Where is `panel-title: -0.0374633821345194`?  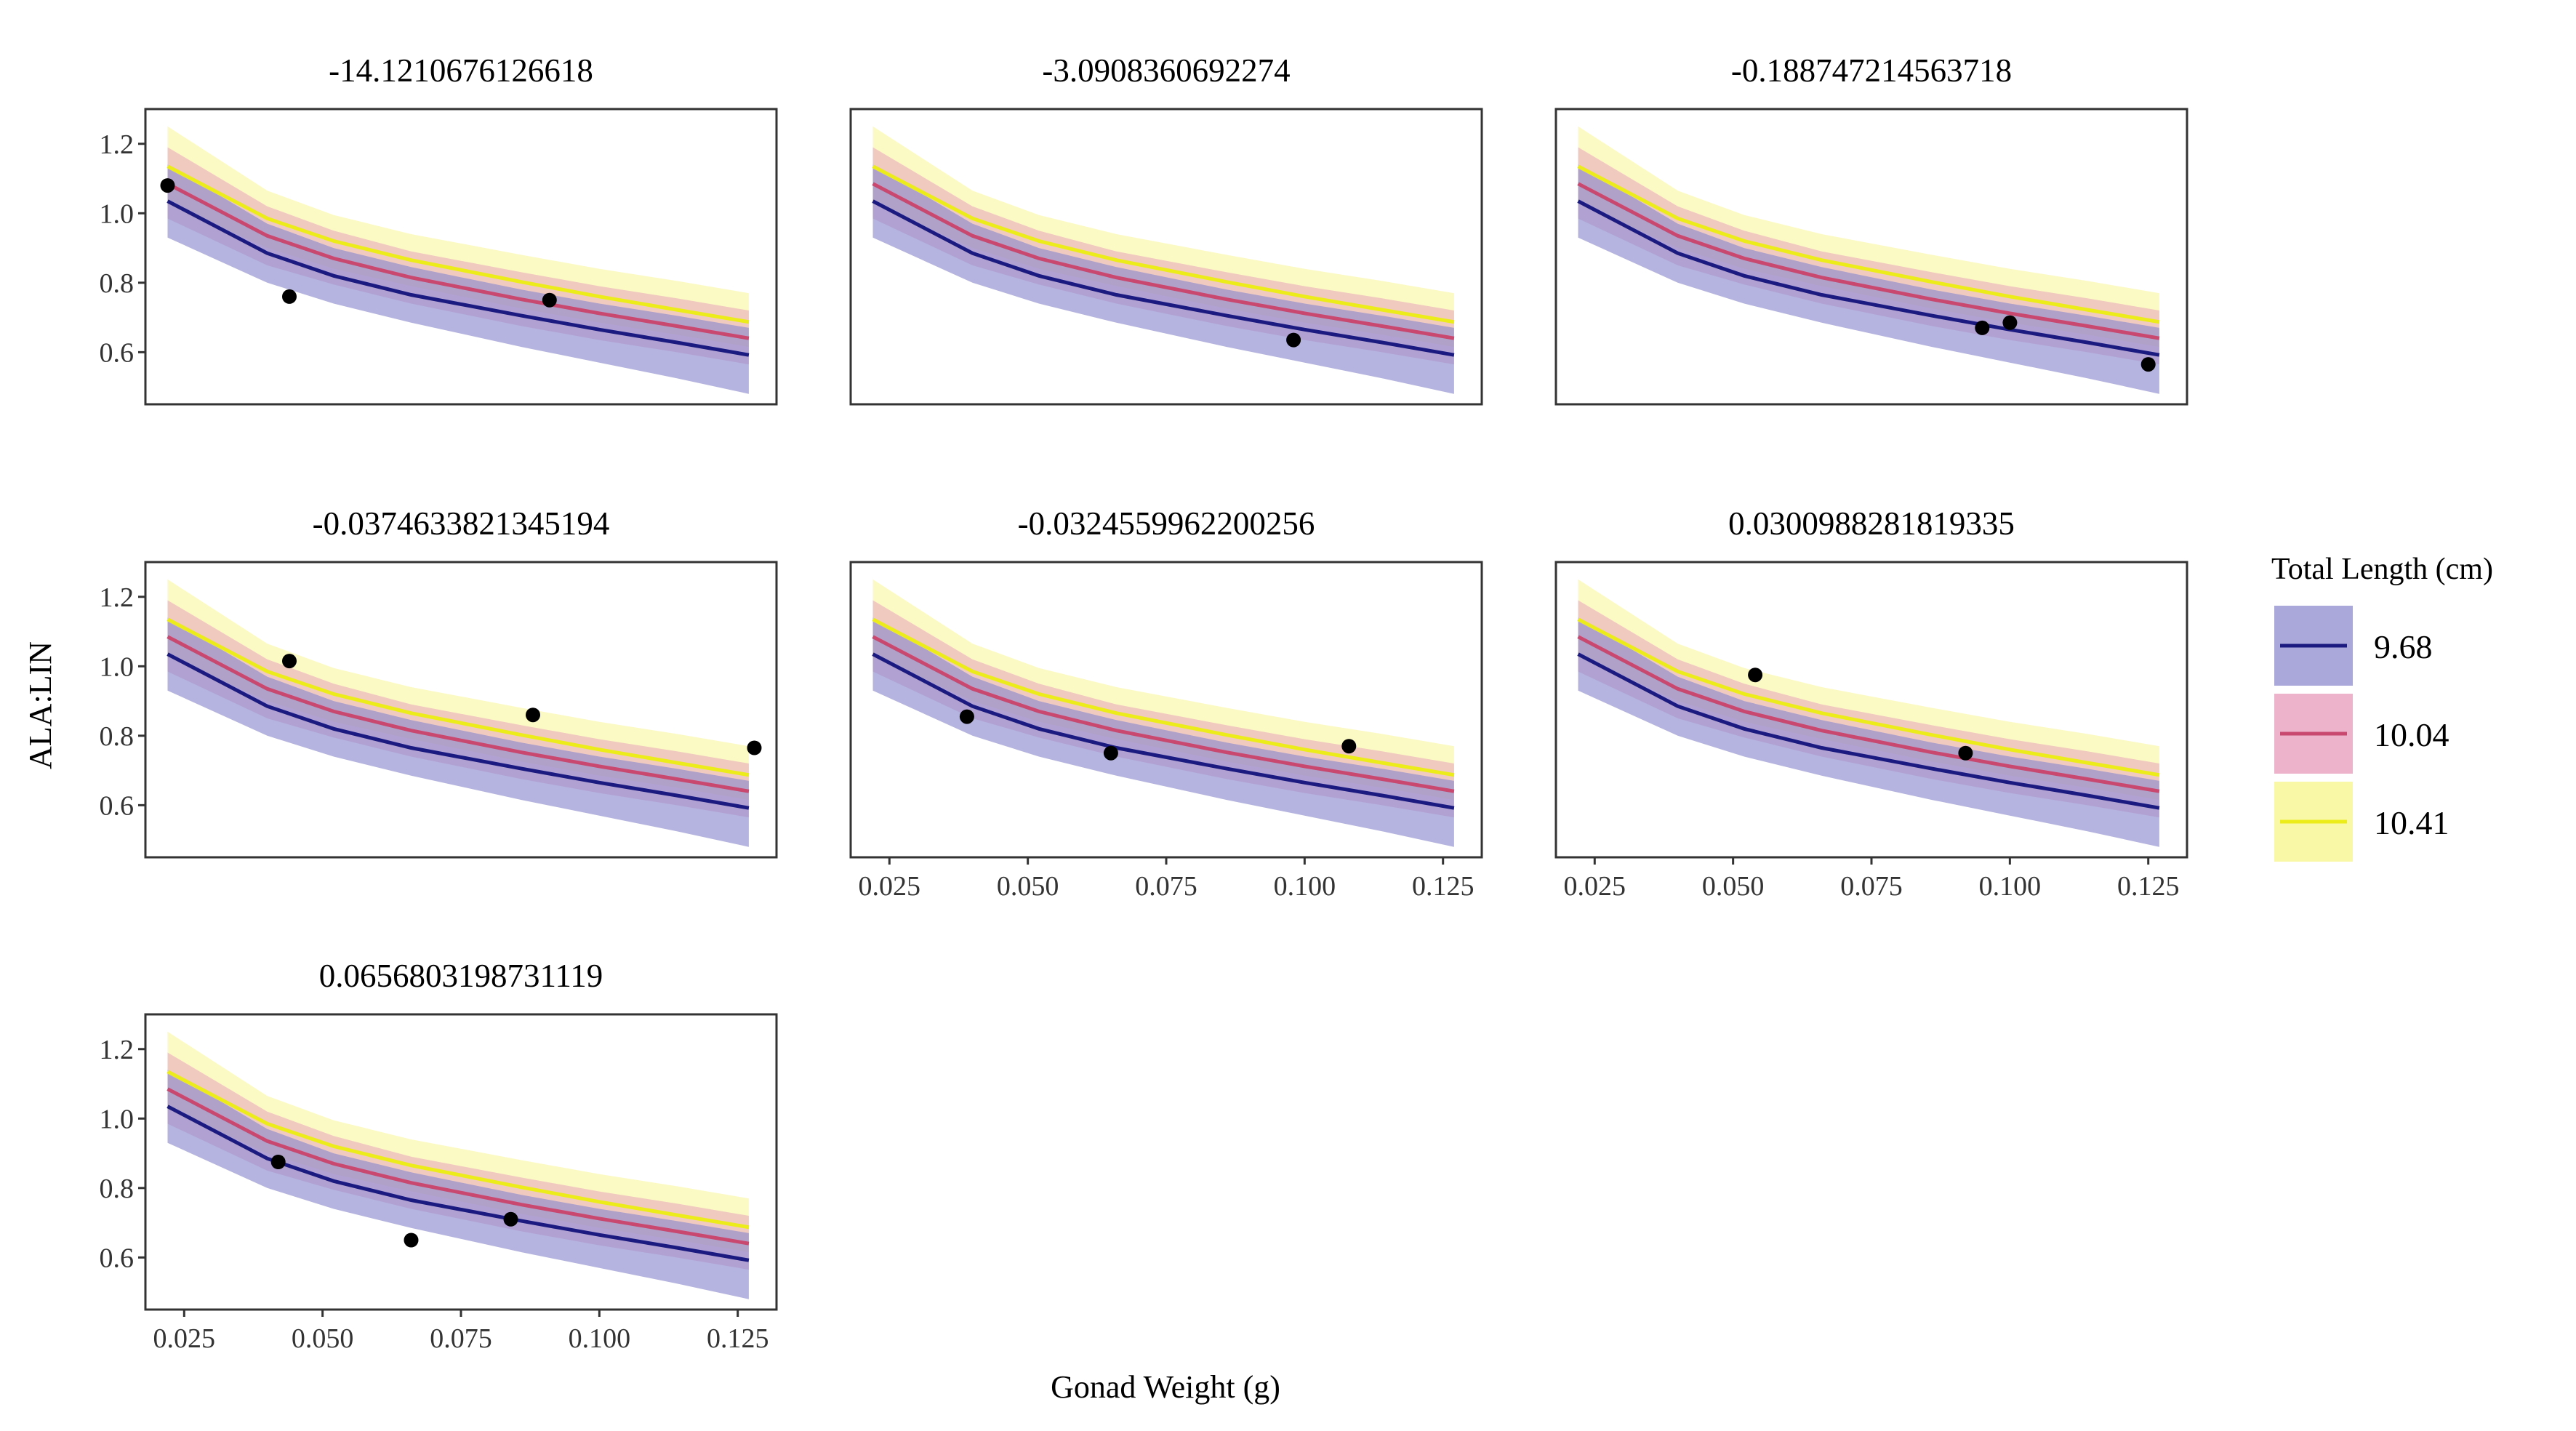
panel-title: -0.0374633821345194 is located at coordinates (462, 523).